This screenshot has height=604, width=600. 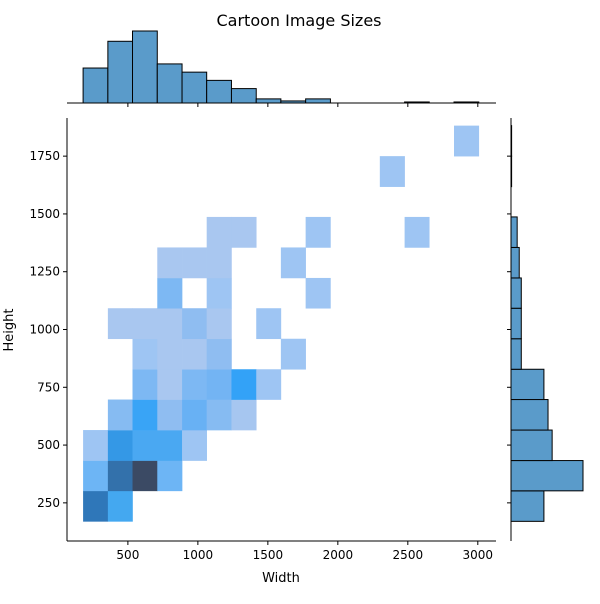 I want to click on y-tick-label: 250, so click(x=48, y=503).